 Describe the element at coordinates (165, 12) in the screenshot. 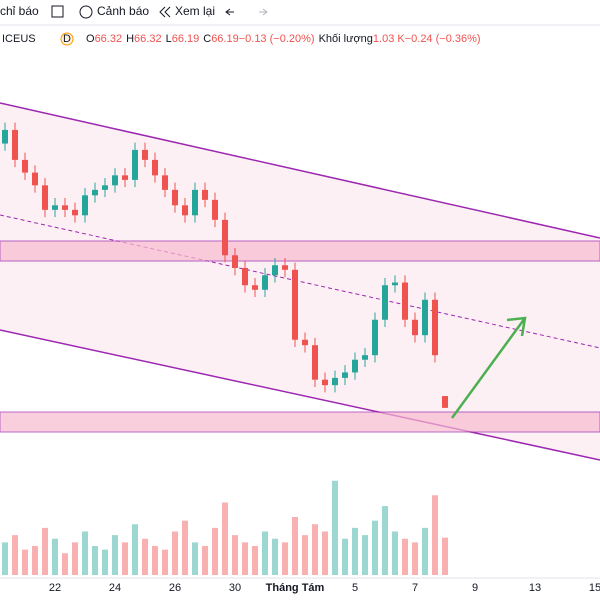

I see `replay-icon` at that location.